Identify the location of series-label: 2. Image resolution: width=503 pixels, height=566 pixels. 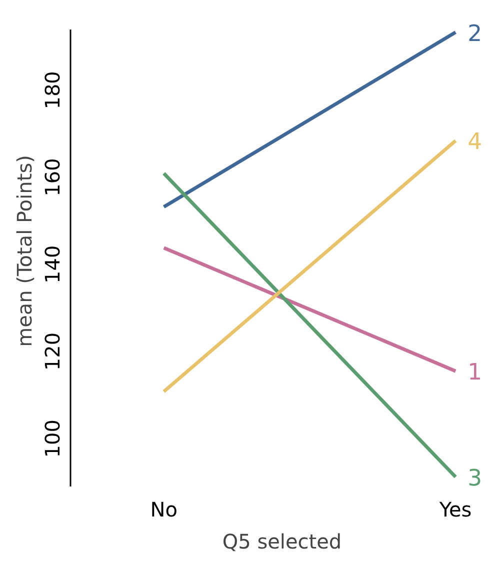
(475, 33).